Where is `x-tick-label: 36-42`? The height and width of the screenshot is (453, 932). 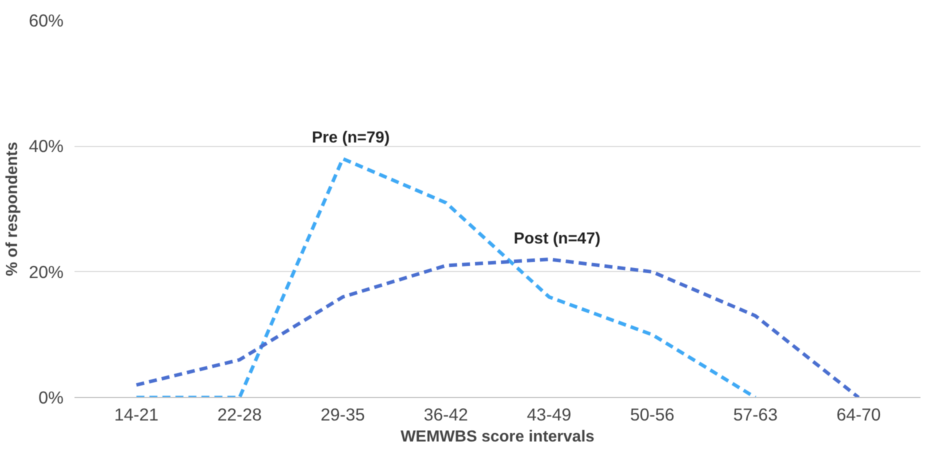 x-tick-label: 36-42 is located at coordinates (446, 414).